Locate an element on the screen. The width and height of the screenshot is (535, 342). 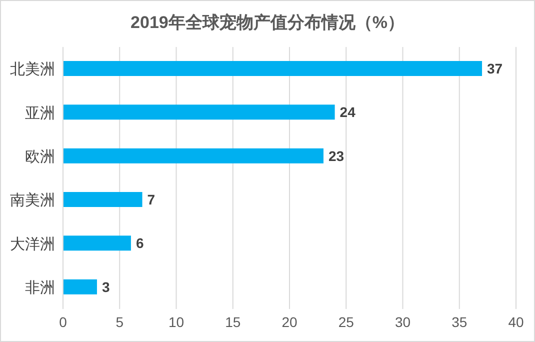
x-tick-label: 30 is located at coordinates (402, 322).